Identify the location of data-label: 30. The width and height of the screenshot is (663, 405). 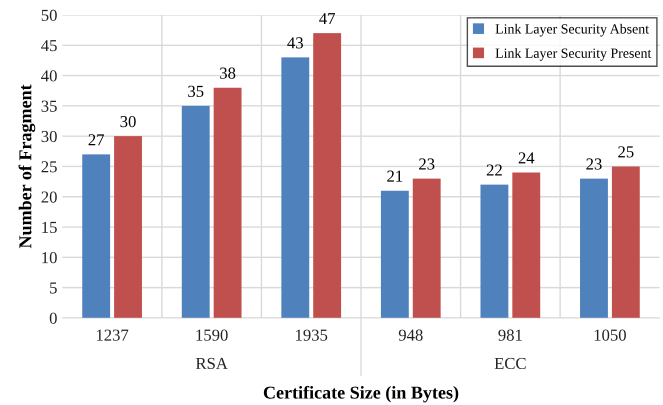
(128, 122).